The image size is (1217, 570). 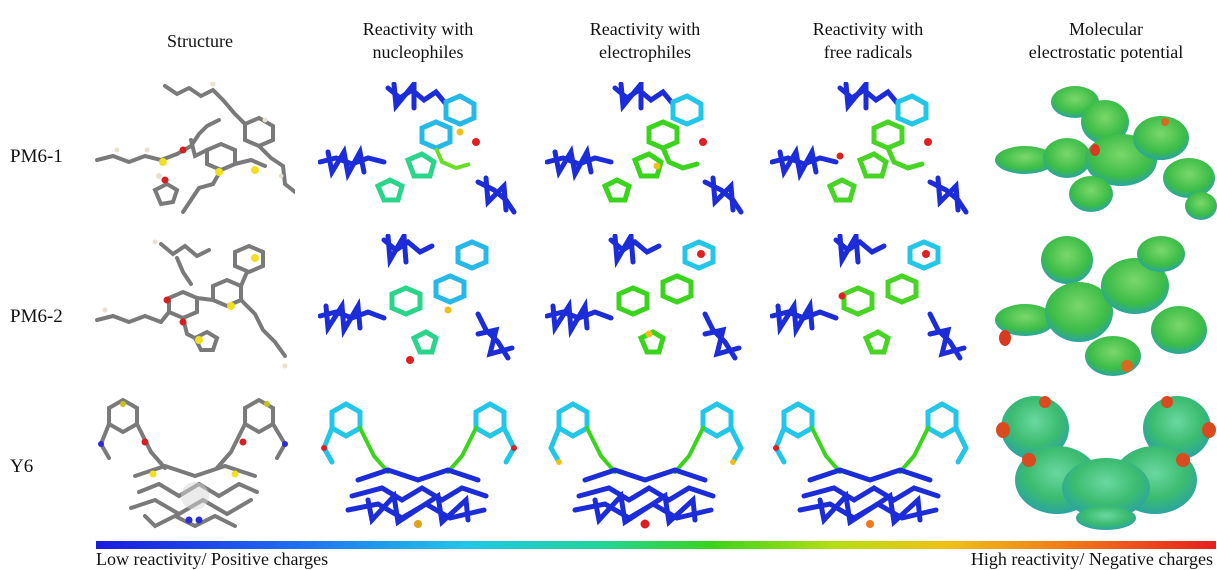 I want to click on column-header-mep: Molecular electrostatic potential, so click(x=1106, y=41).